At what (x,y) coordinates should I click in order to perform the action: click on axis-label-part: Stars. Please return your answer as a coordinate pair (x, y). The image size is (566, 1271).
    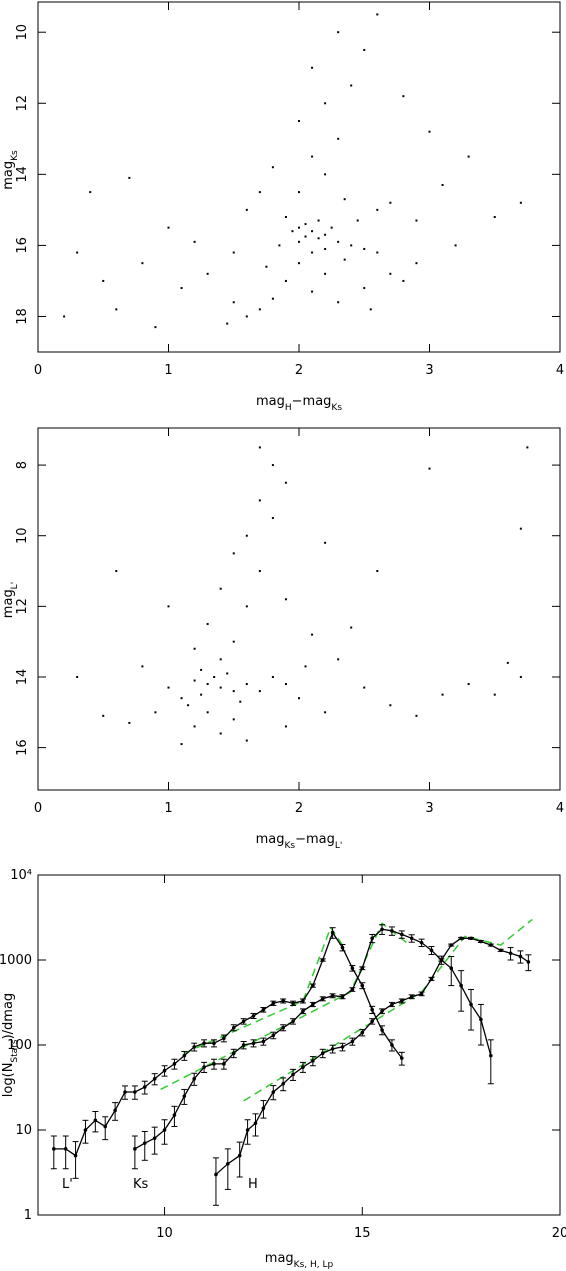
    Looking at the image, I should click on (15, 1050).